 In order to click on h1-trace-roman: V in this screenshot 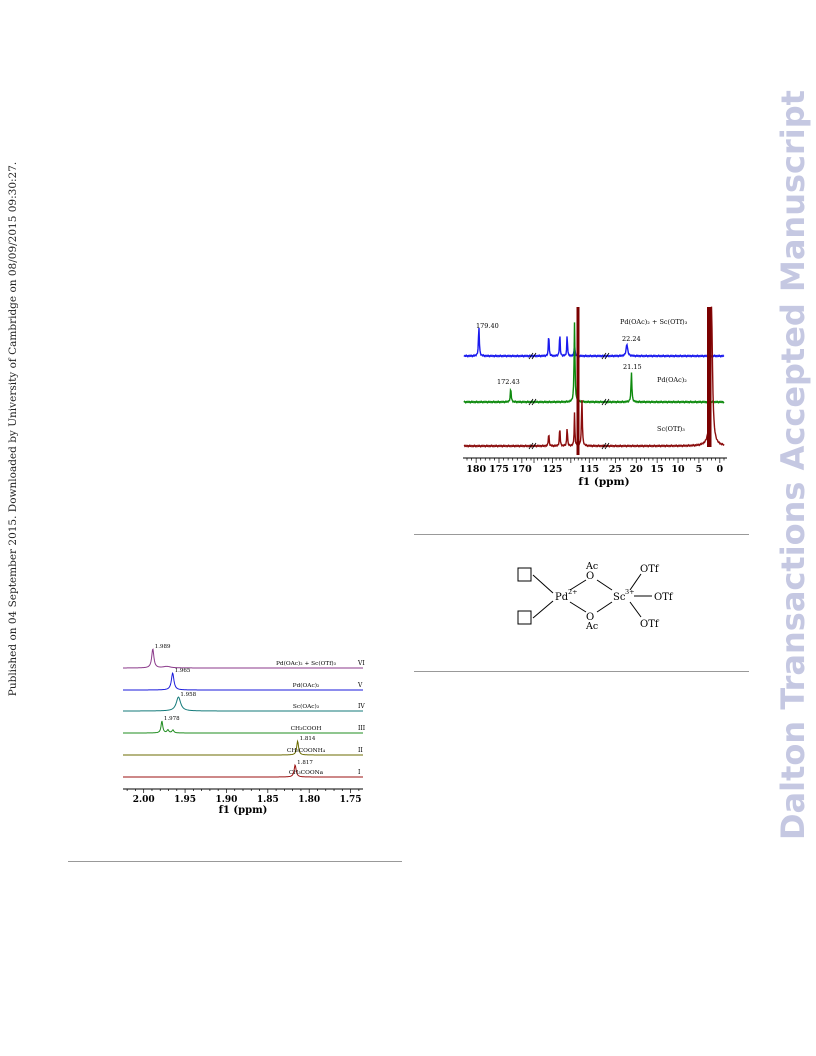, I will do `click(360, 685)`.